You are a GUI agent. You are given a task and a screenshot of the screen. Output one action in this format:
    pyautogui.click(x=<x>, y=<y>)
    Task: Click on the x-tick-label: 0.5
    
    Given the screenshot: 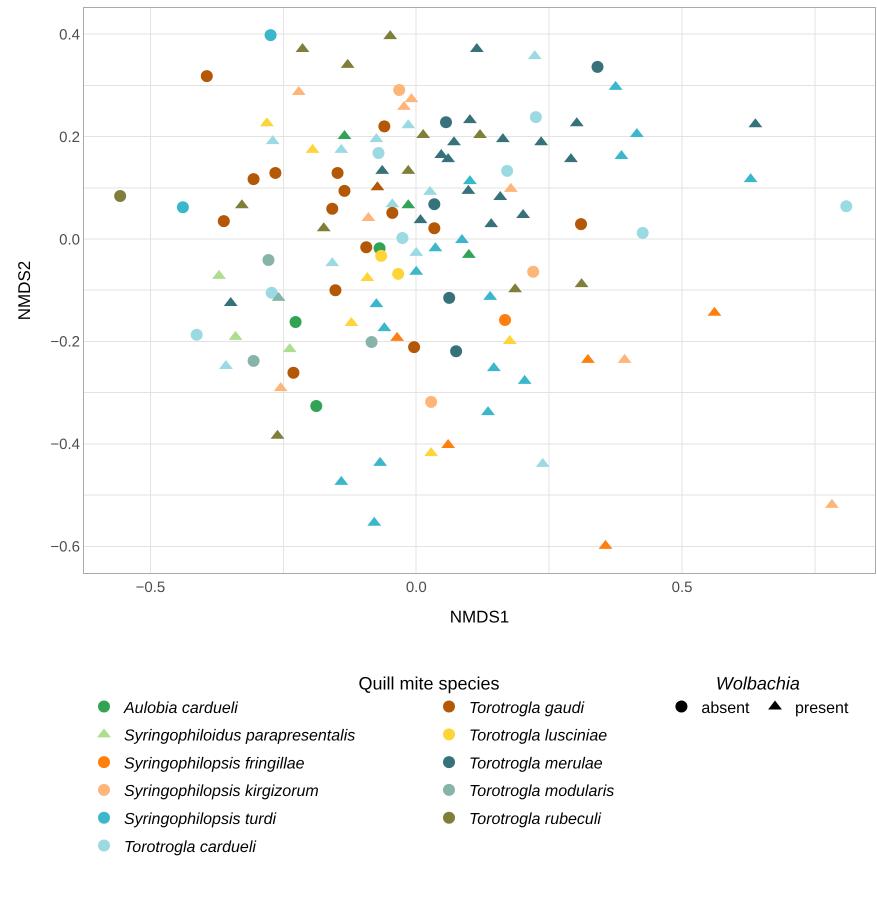 What is the action you would take?
    pyautogui.click(x=682, y=587)
    